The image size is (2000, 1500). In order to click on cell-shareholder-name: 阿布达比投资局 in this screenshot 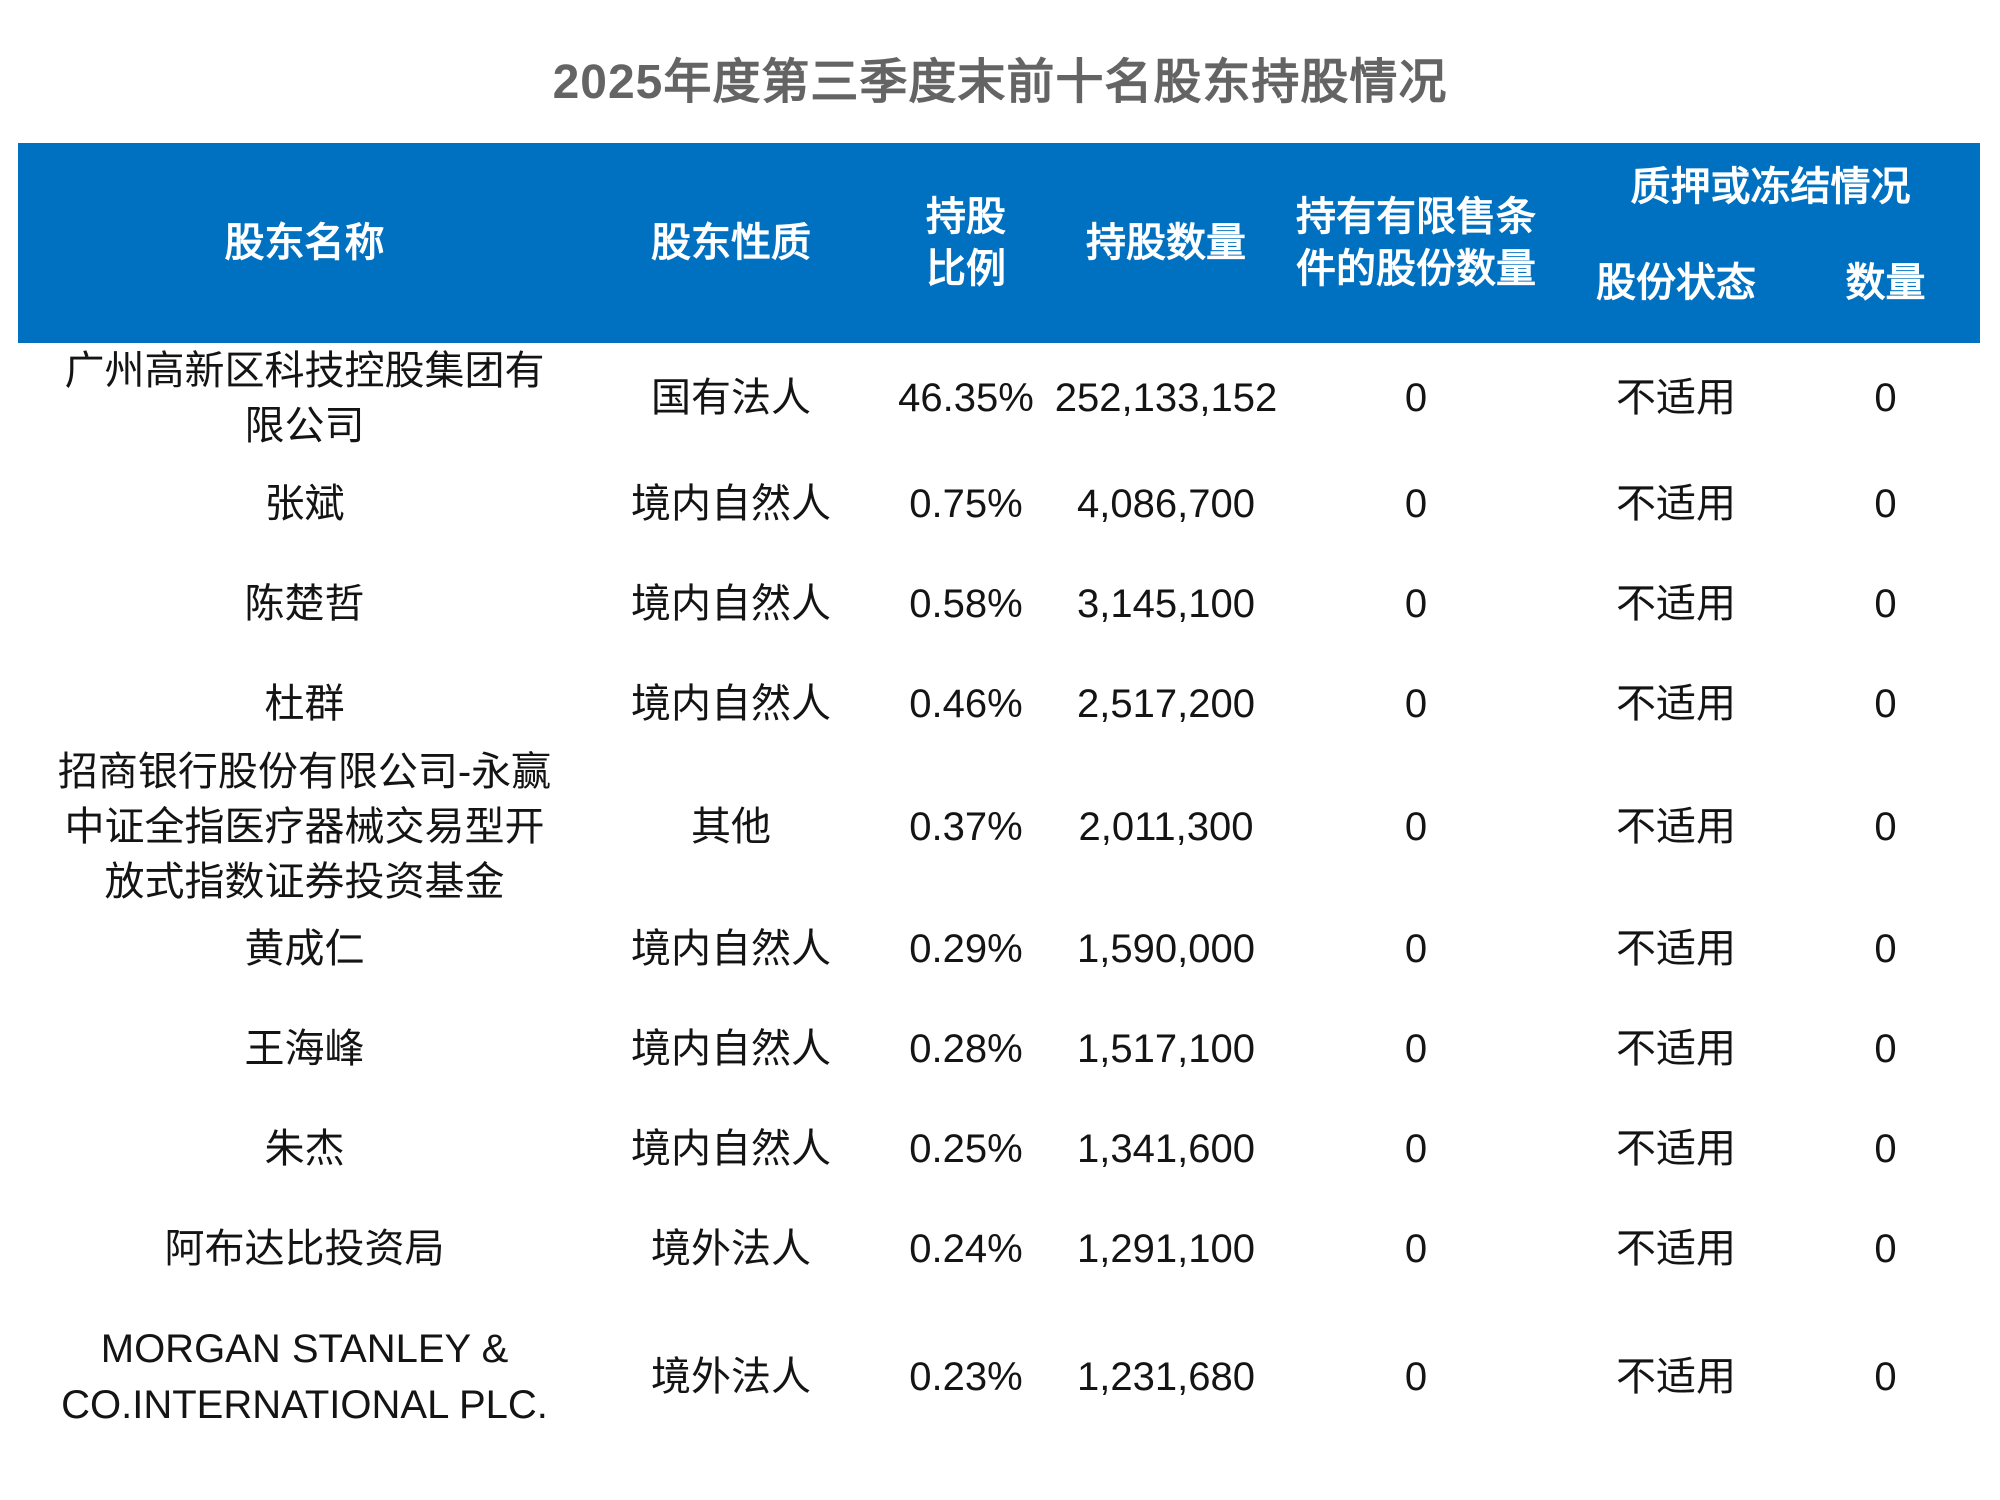, I will do `click(304, 1249)`.